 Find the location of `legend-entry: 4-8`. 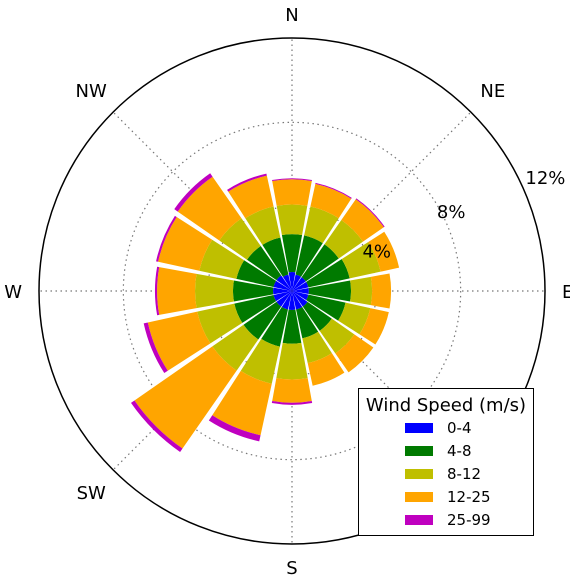

legend-entry: 4-8 is located at coordinates (469, 450).